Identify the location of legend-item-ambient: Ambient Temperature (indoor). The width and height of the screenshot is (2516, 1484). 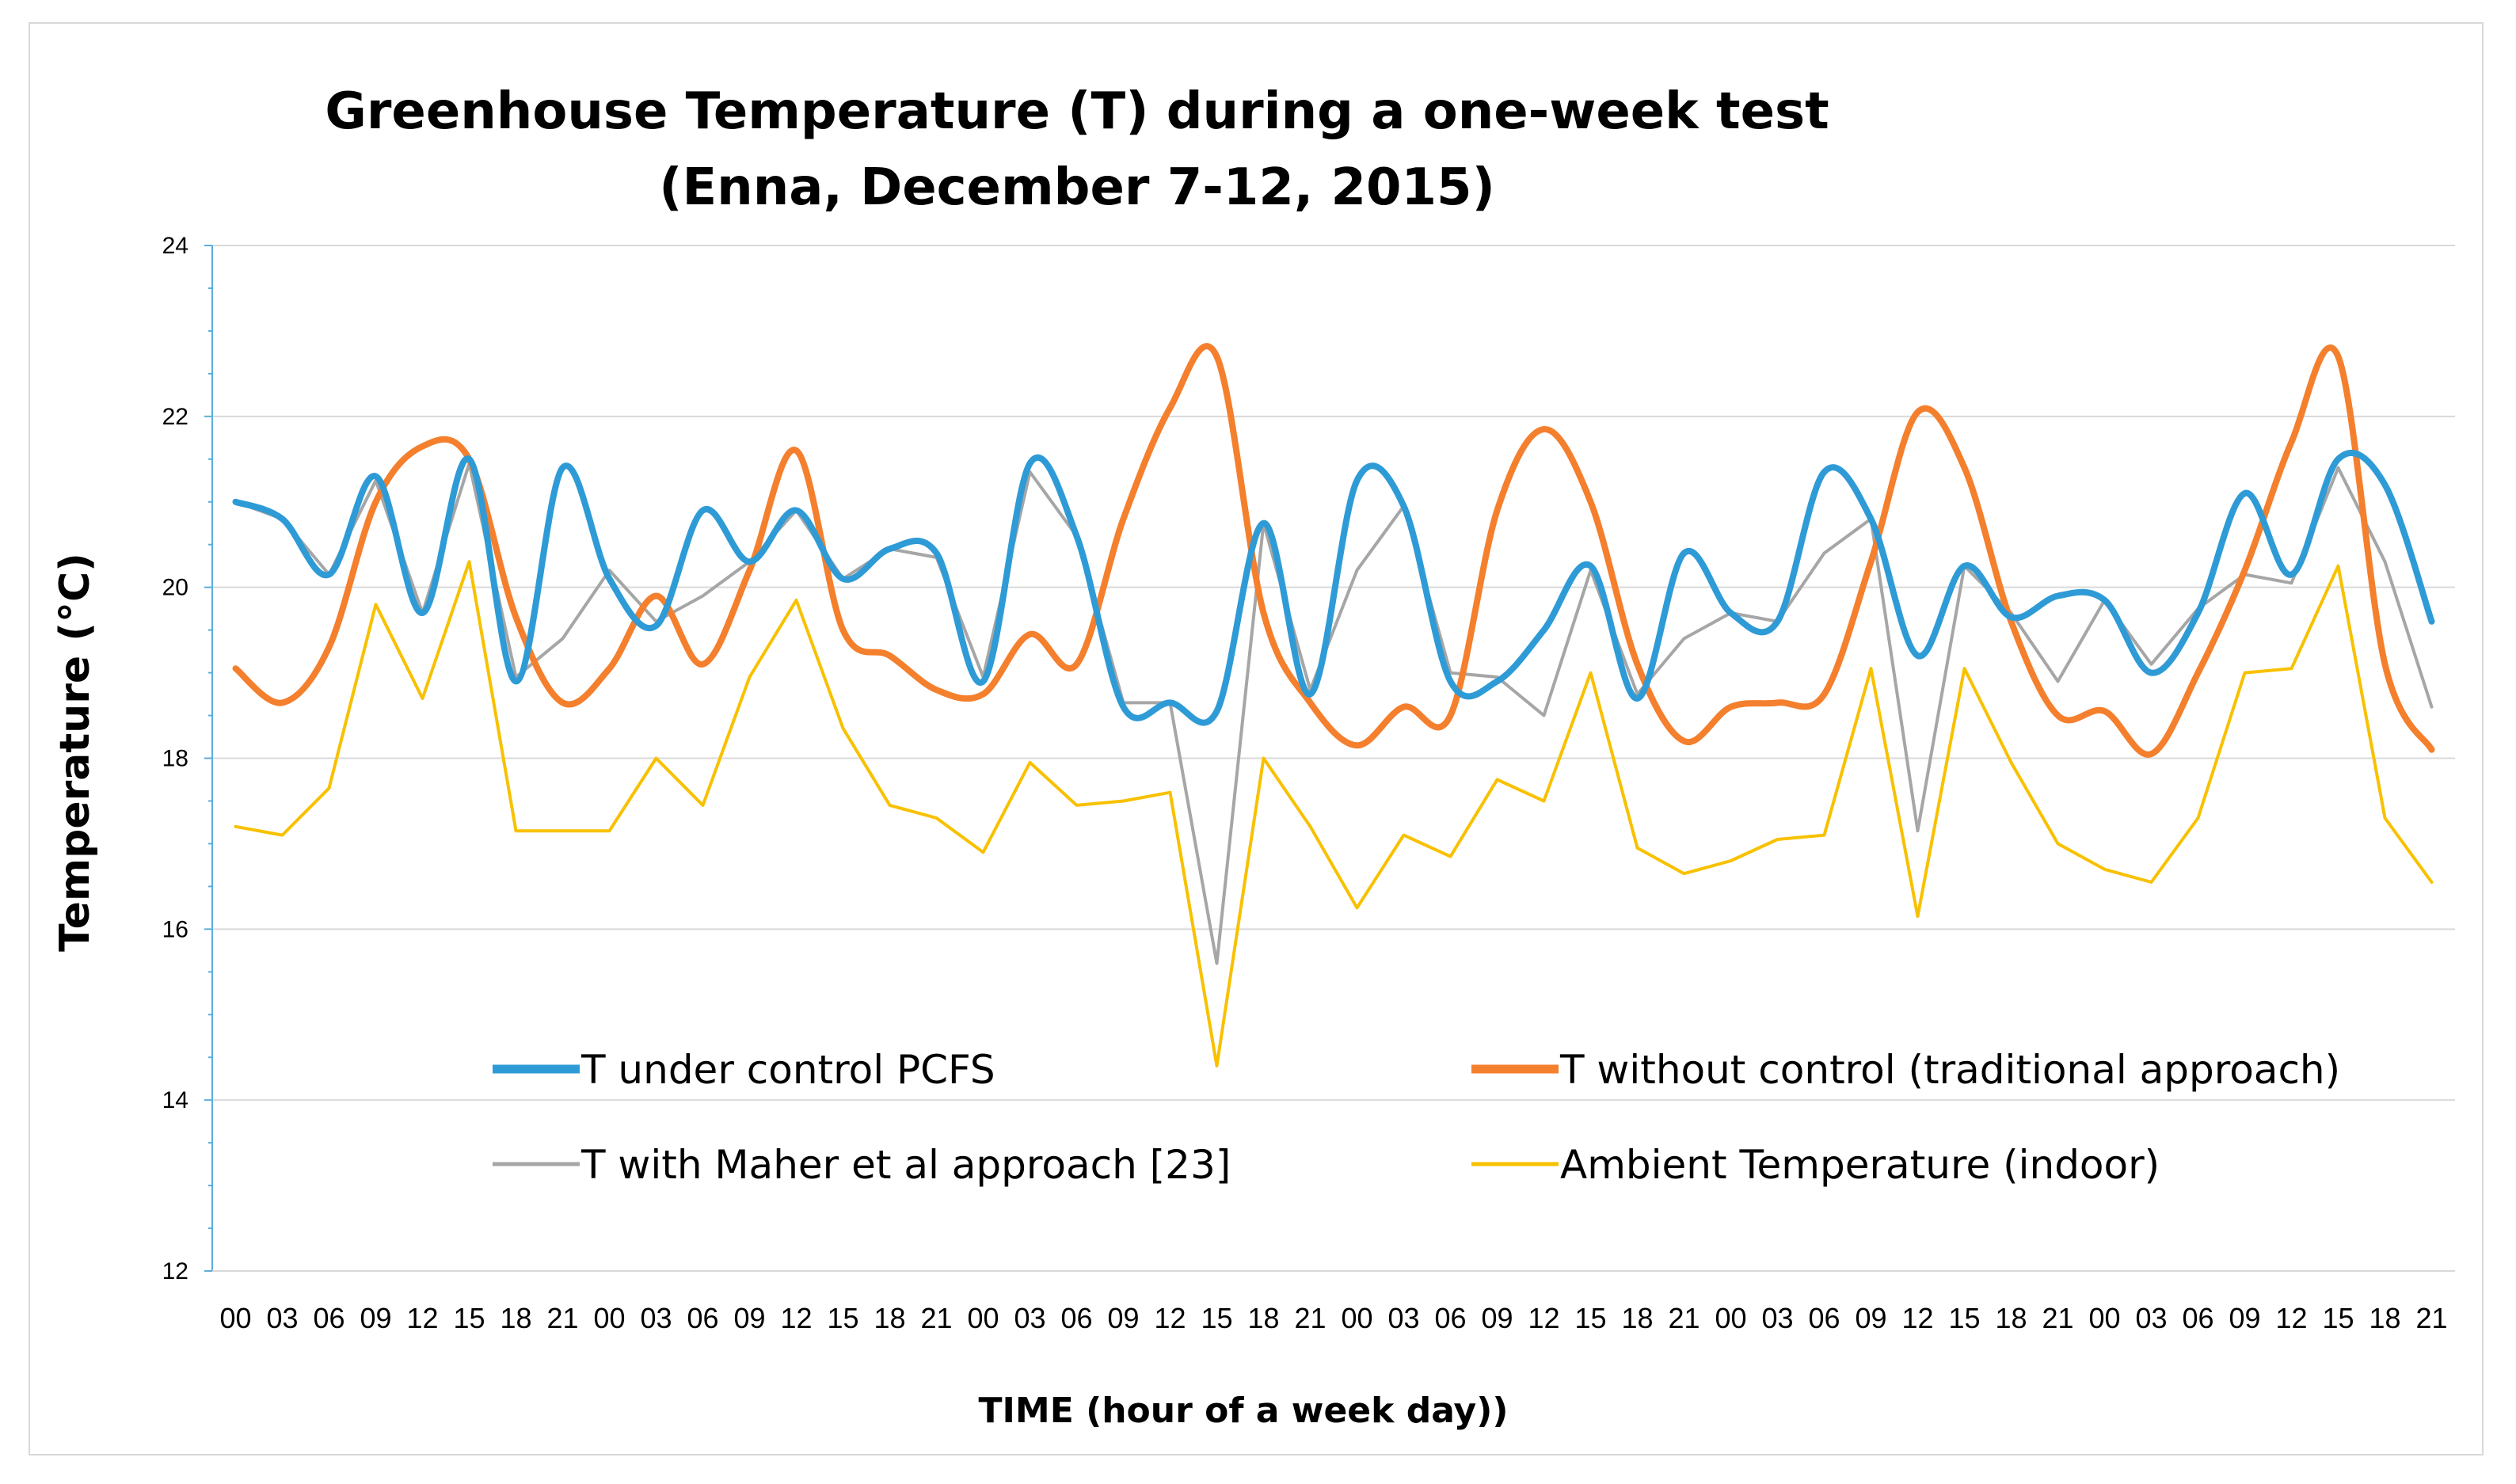
(1815, 1165).